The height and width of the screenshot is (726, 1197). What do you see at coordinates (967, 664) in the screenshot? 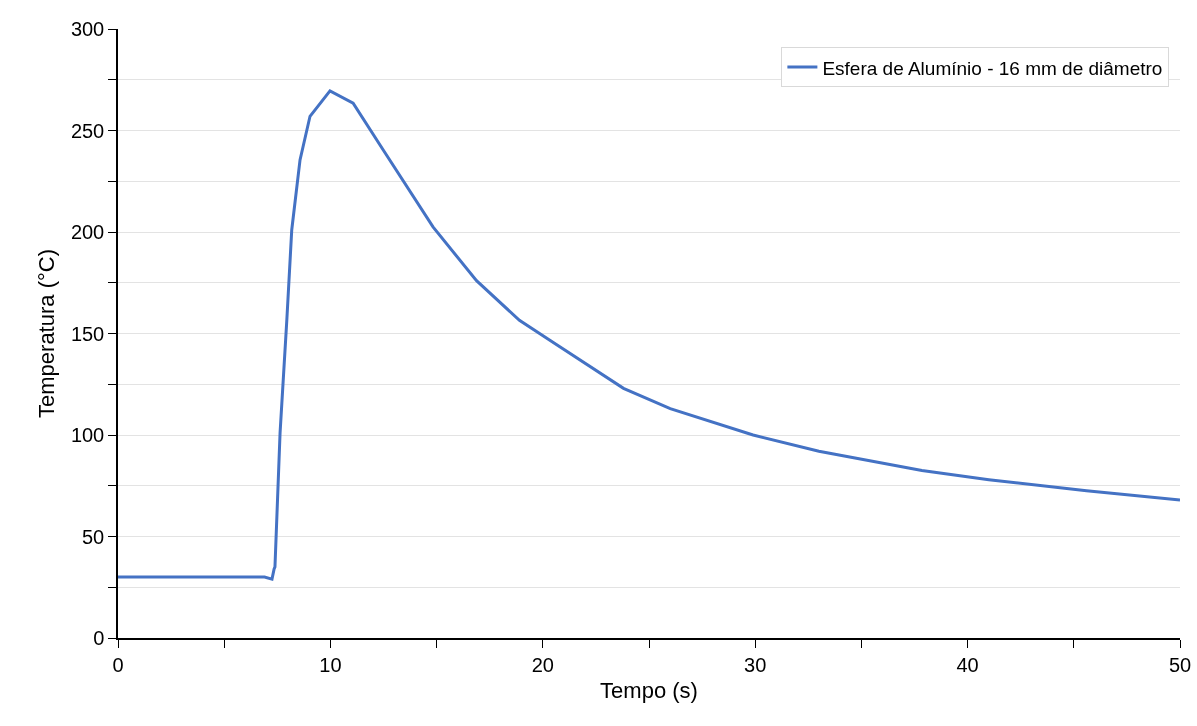
I see `x-tick-label: 40` at bounding box center [967, 664].